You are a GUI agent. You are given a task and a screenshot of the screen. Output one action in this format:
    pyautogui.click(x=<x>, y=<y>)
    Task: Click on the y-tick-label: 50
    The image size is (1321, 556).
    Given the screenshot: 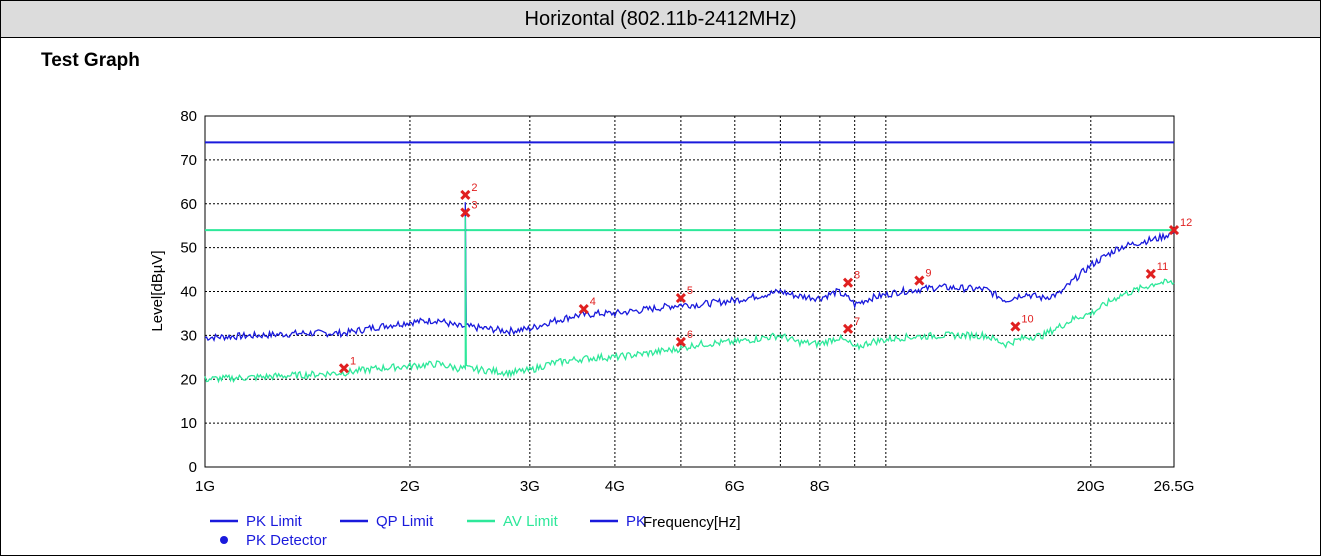 What is the action you would take?
    pyautogui.click(x=188, y=248)
    